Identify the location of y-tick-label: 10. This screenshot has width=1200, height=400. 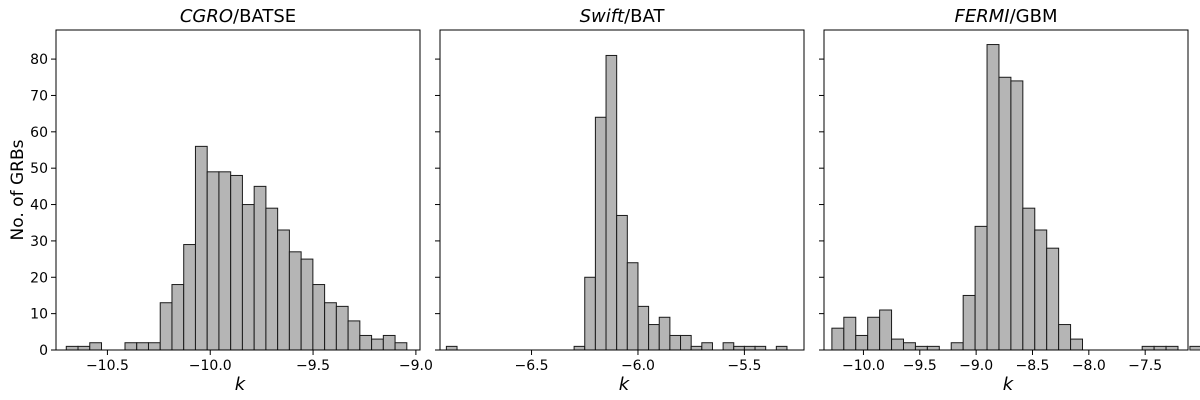
(39, 315).